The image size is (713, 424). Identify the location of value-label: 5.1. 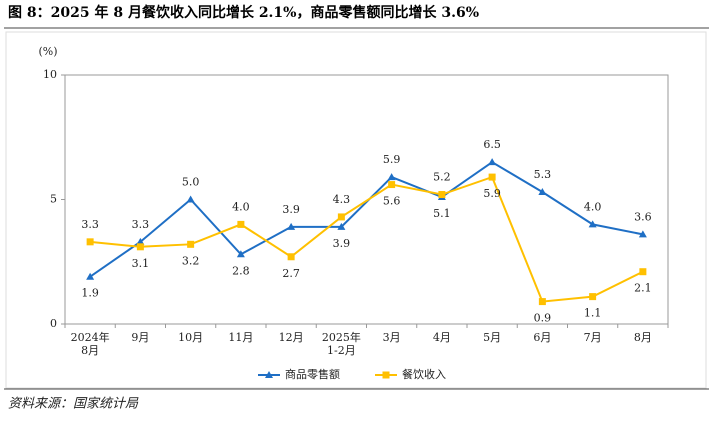
(442, 213).